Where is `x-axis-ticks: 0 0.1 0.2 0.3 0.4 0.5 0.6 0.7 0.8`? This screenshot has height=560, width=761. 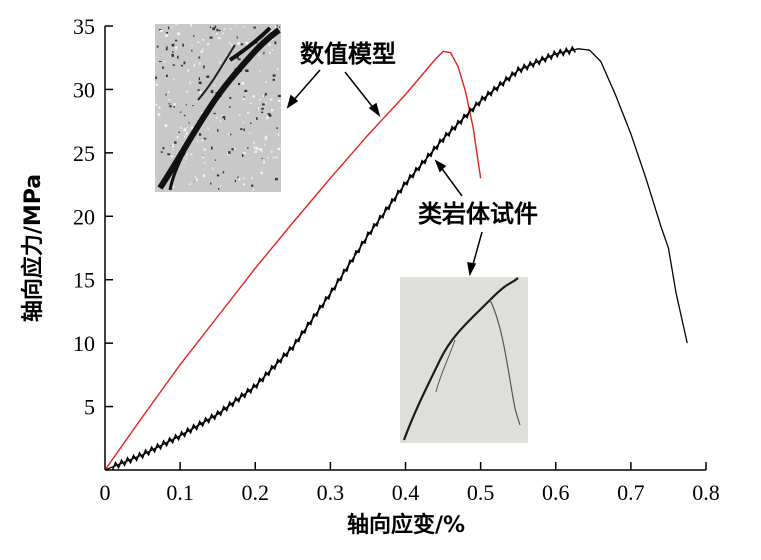
x-axis-ticks: 0 0.1 0.2 0.3 0.4 0.5 0.6 0.7 0.8 is located at coordinates (410, 483).